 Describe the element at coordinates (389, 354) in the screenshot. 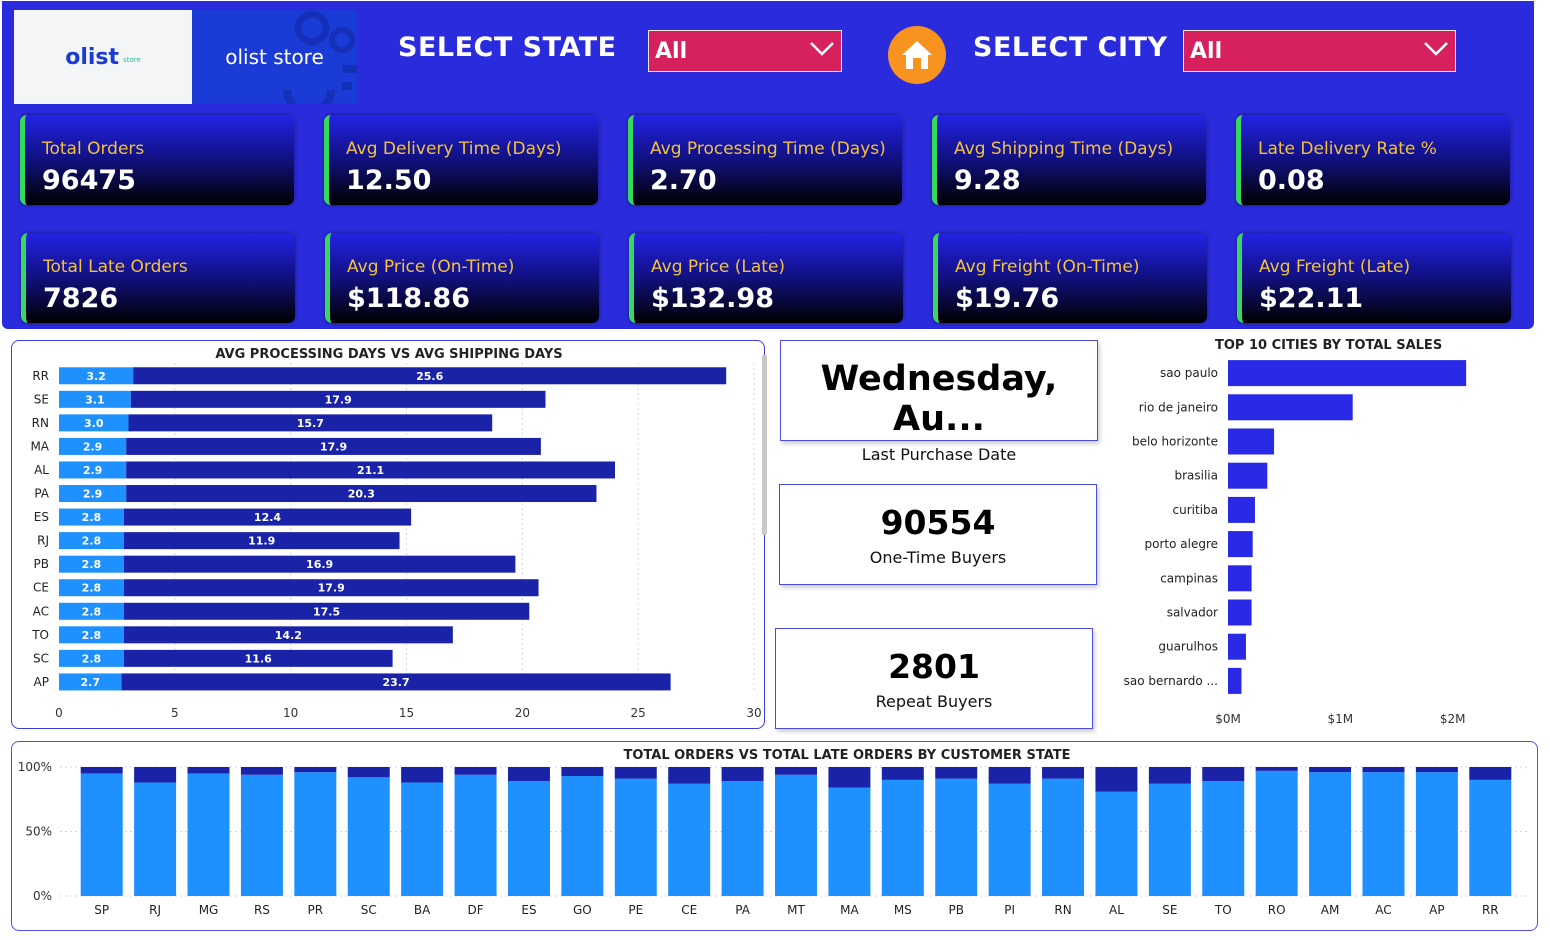

I see `chart-title: AVG PROCESSING DAYS VS AVG SHIPPING DAYS` at that location.